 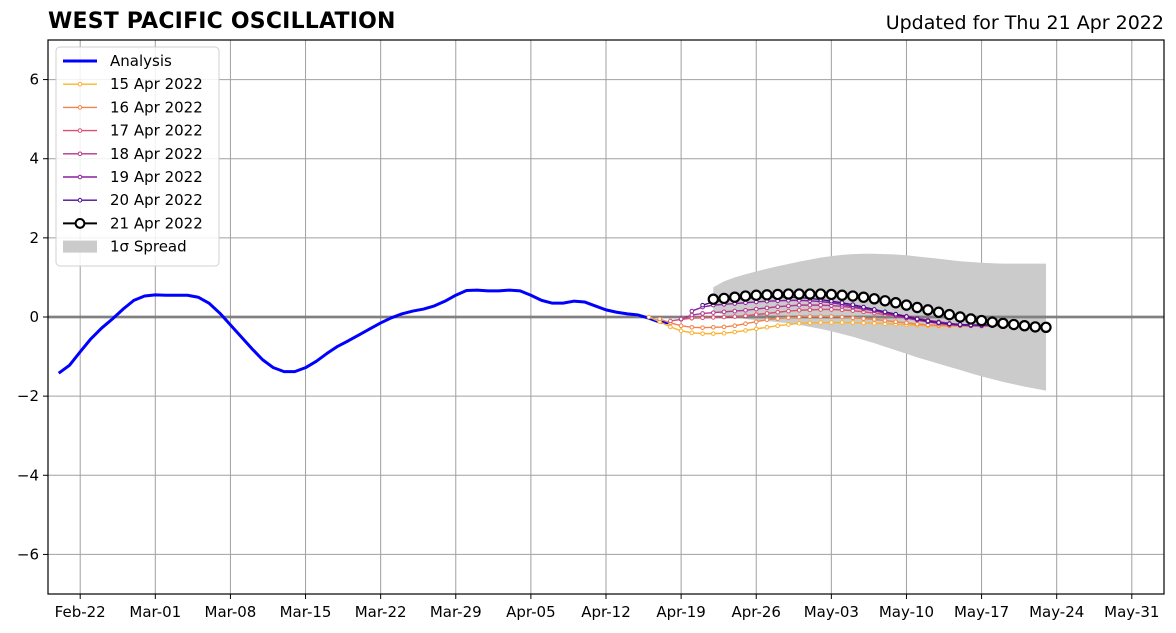 I want to click on legend-label: 17 Apr 2022, so click(x=156, y=131).